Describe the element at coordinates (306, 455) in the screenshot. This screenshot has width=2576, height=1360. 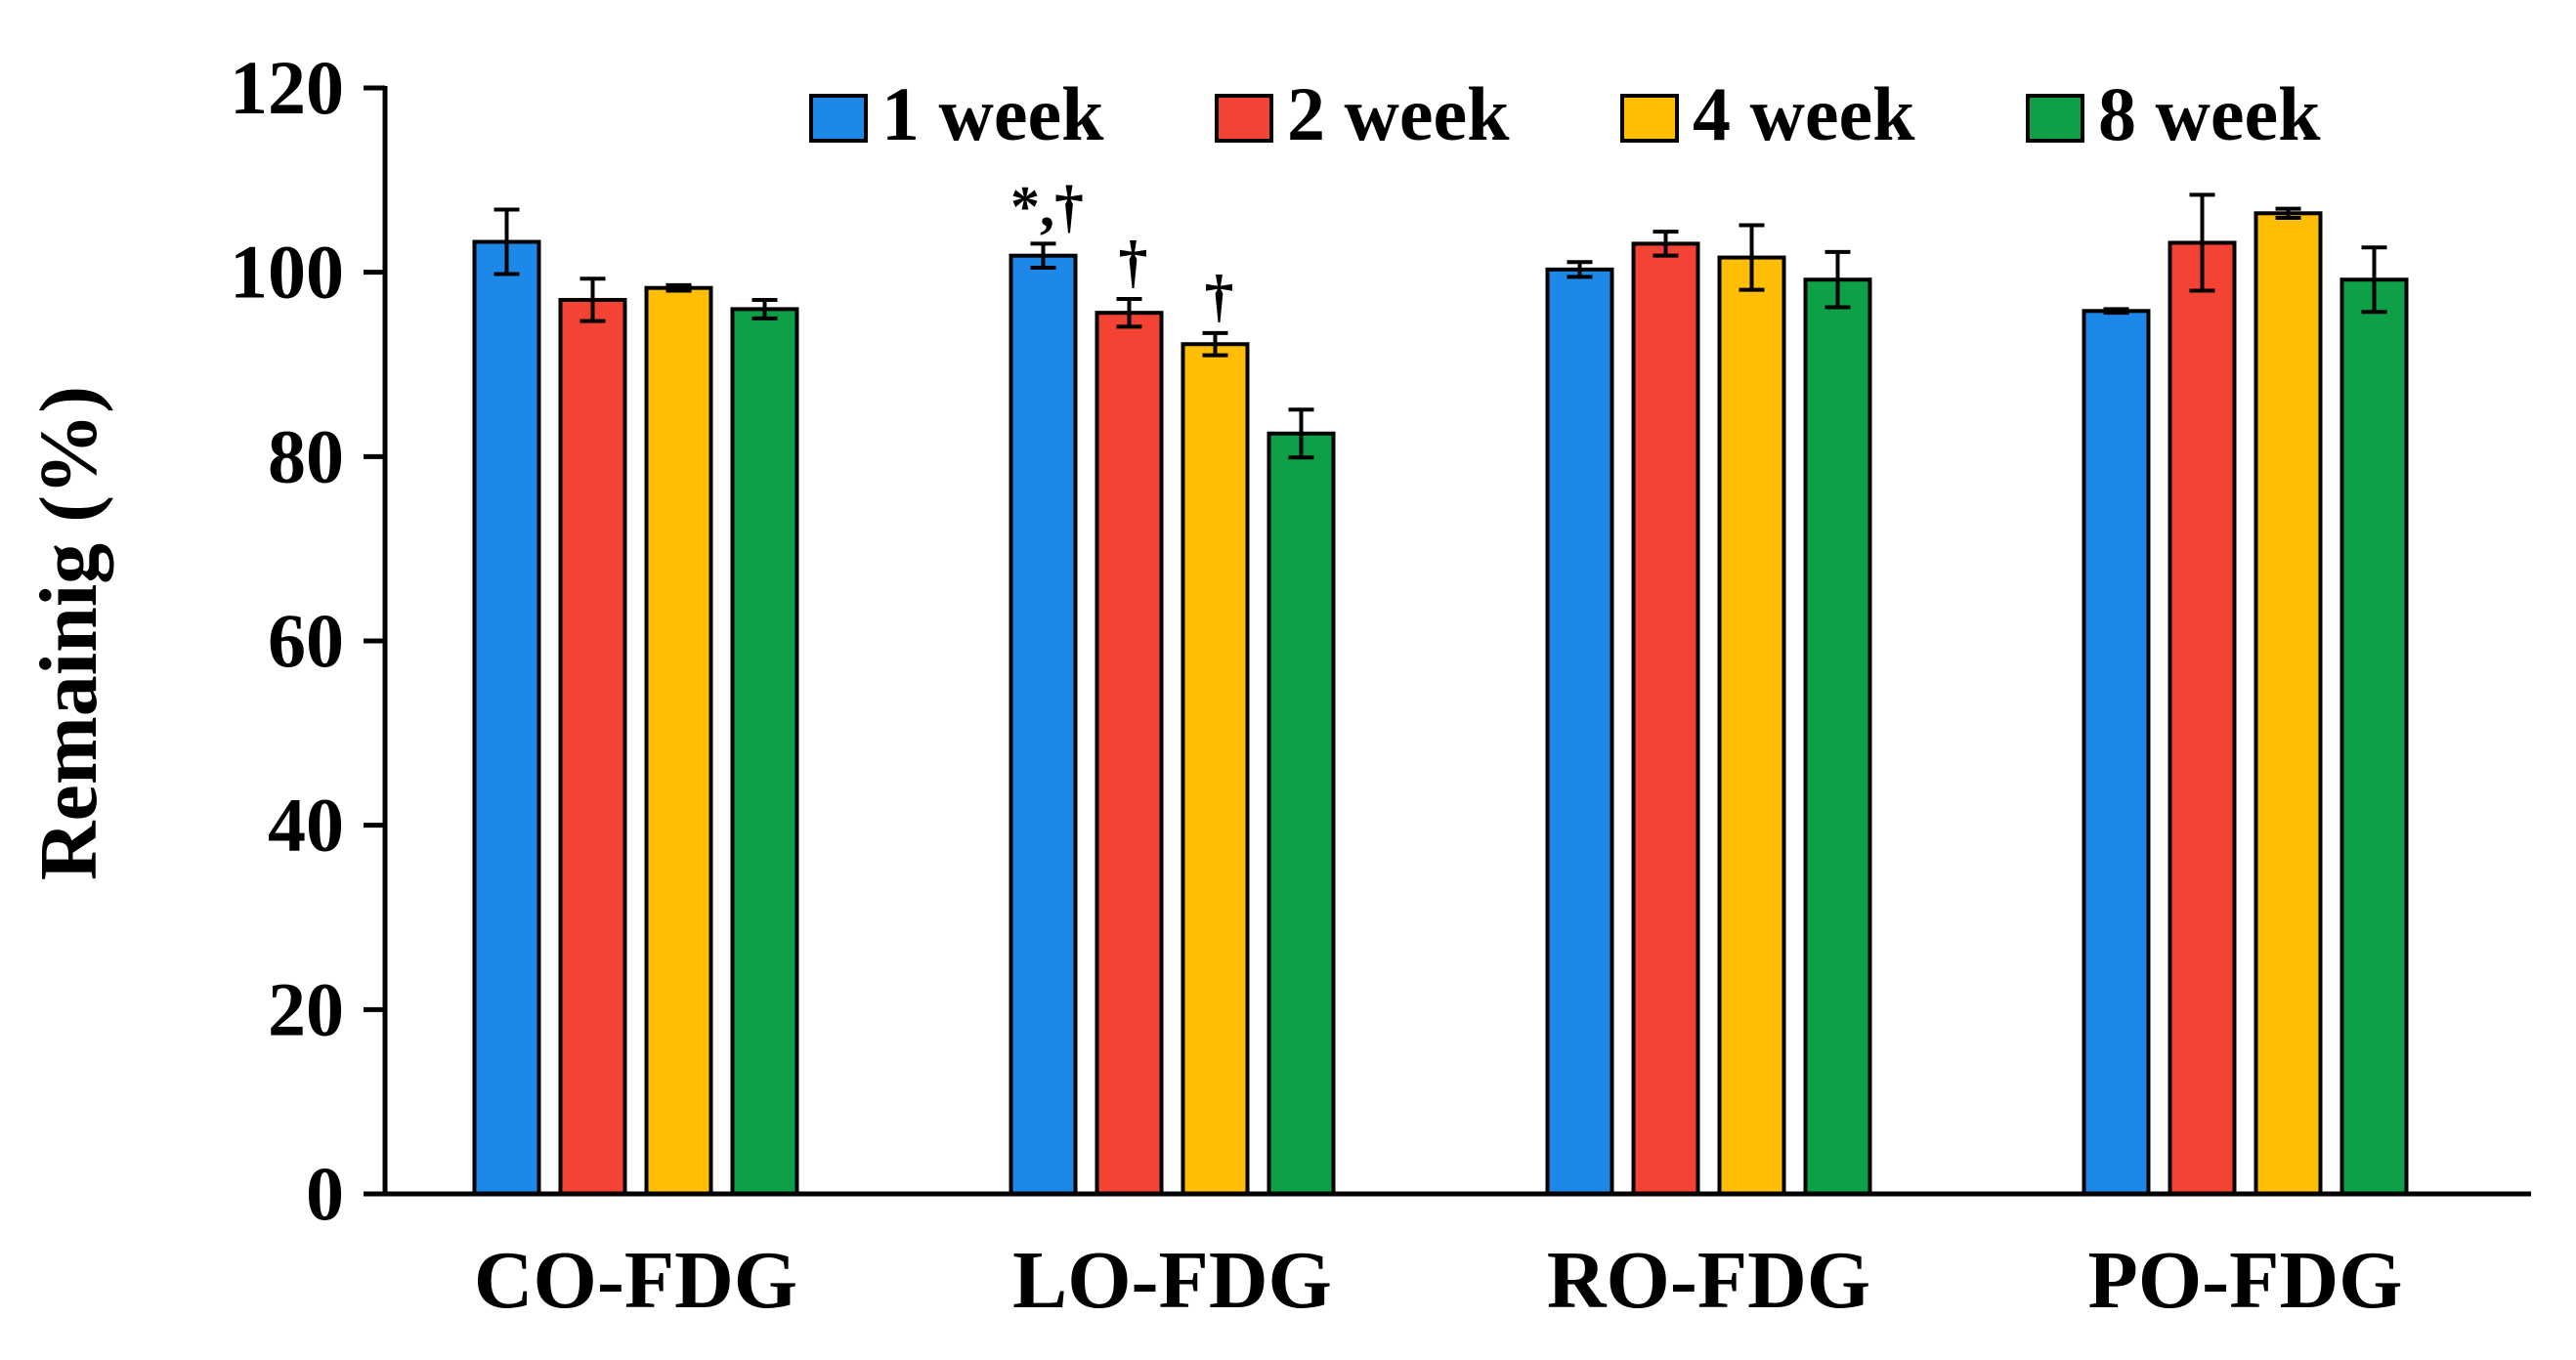
I see `y-tick-label: 80` at that location.